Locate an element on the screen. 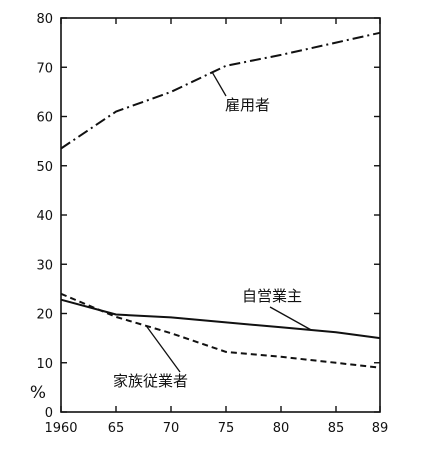 This screenshot has width=440, height=454. y-tick-label: 50 is located at coordinates (44, 167).